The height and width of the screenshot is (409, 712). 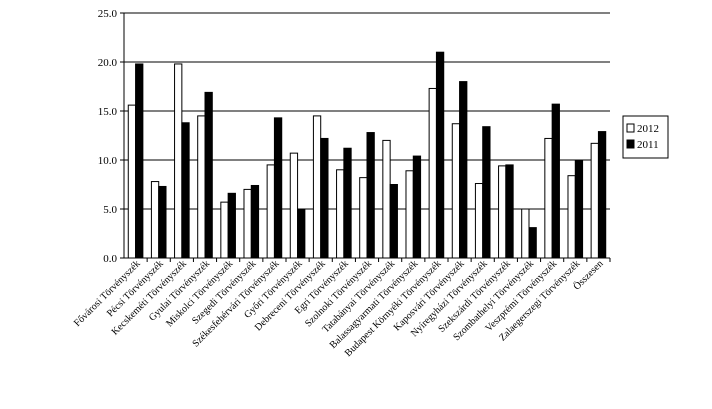 I want to click on legend-swatch-2011, so click(x=630, y=144).